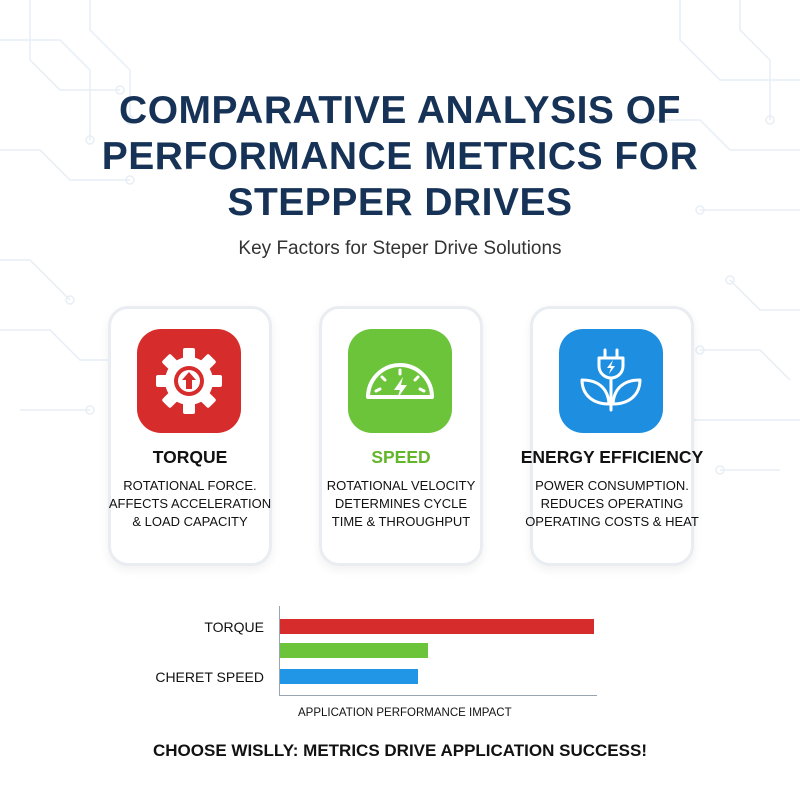 This screenshot has height=800, width=800. Describe the element at coordinates (400, 110) in the screenshot. I see `title-line: COMPARATIVE ANALYSIS OF` at that location.